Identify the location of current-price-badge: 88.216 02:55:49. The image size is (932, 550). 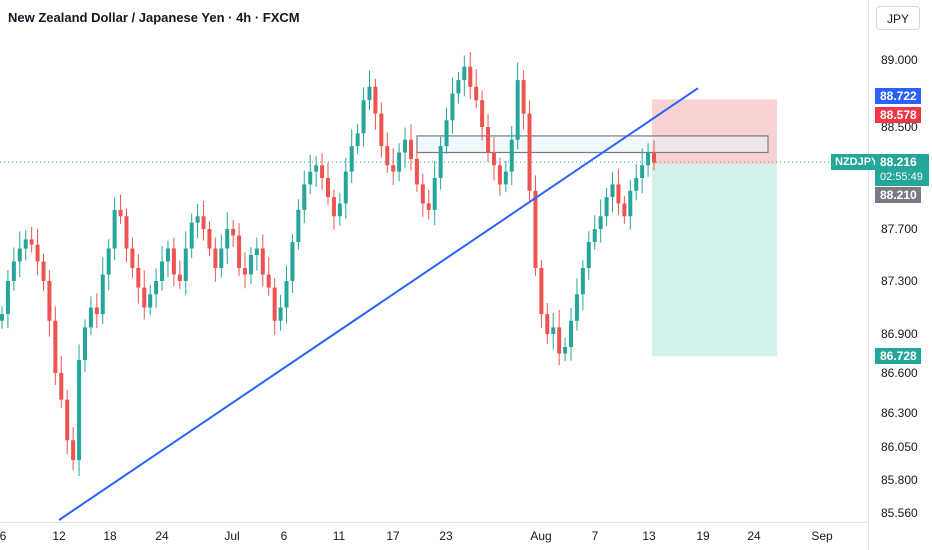
(902, 170).